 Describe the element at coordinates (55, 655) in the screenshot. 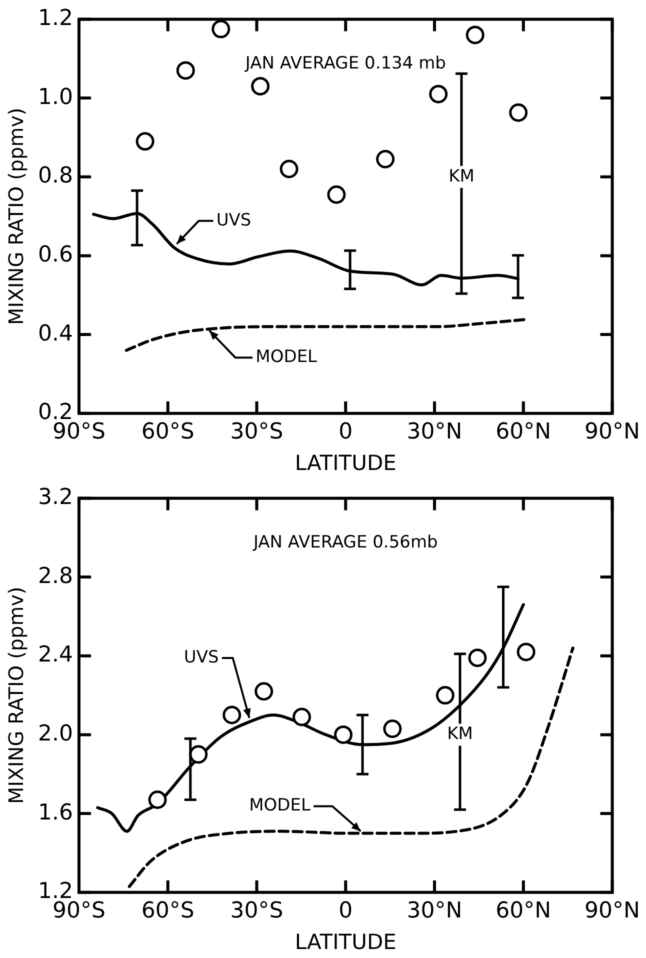

I see `y-tick-label: 2.4` at that location.